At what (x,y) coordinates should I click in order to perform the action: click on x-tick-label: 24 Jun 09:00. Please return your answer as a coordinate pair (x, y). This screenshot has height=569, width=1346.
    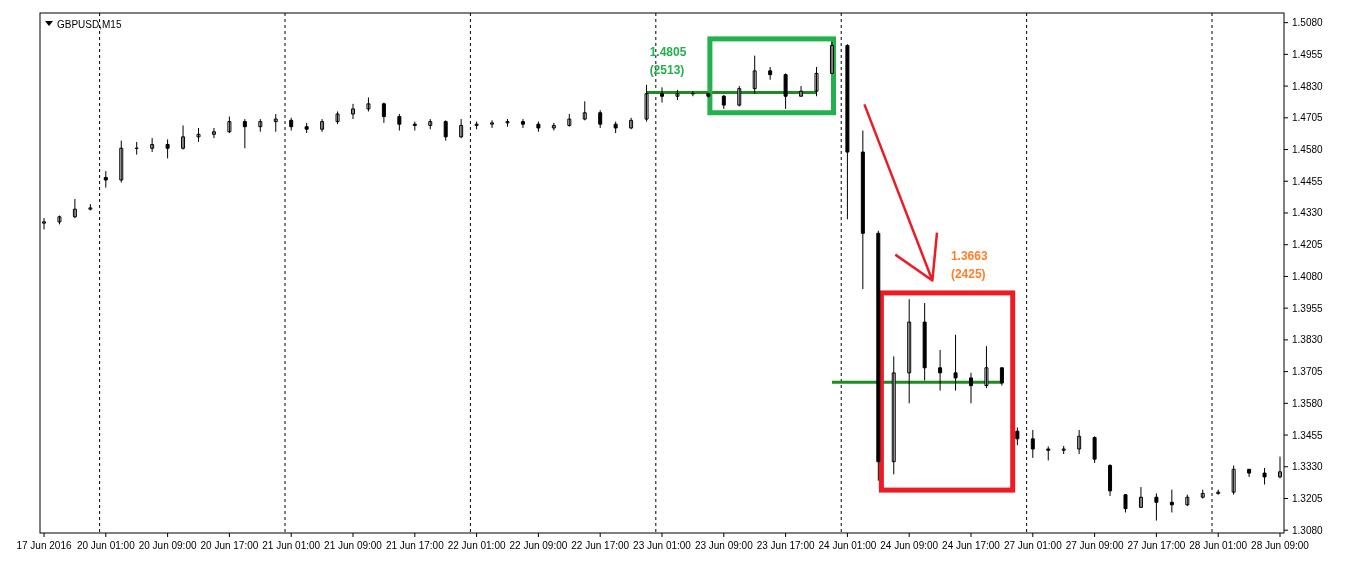
    Looking at the image, I should click on (909, 545).